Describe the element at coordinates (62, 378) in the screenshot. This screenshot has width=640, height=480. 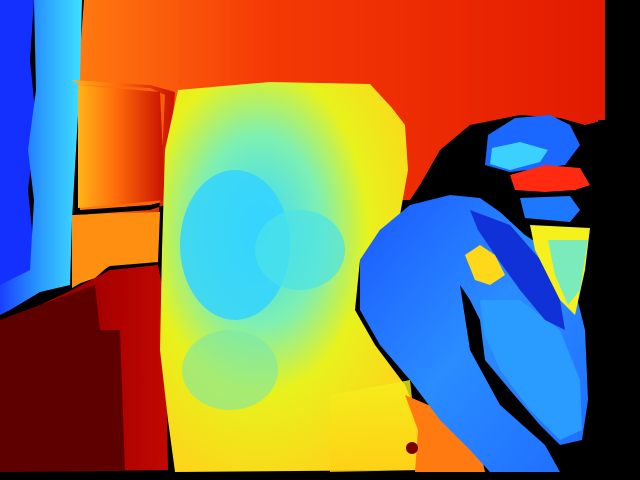
I see `floor-shadow` at that location.